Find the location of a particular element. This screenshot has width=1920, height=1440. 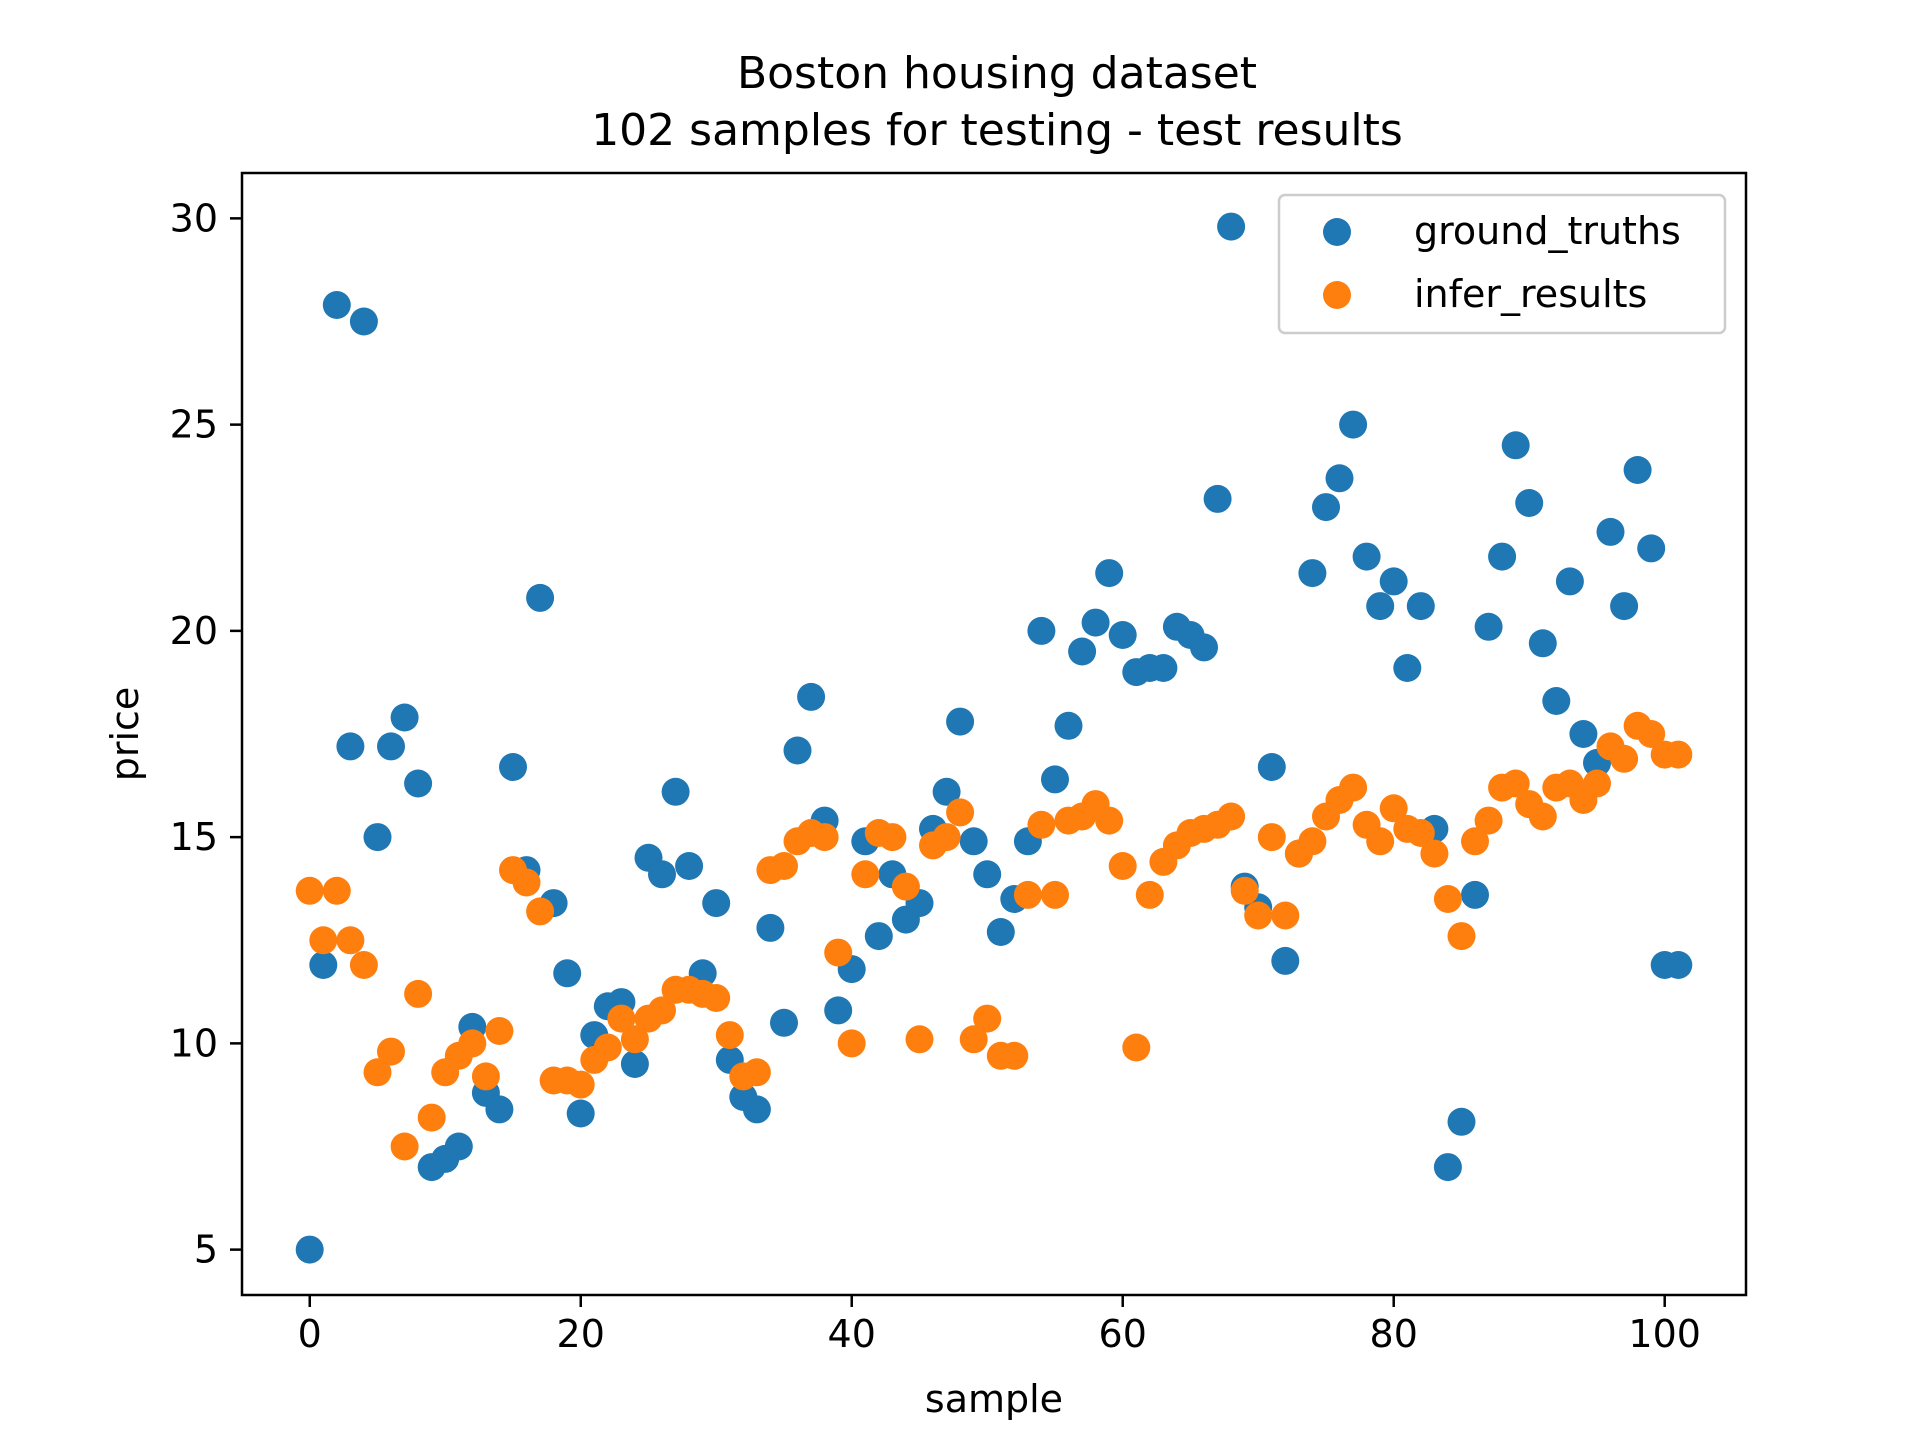

legend-marker-infer-results is located at coordinates (1337, 295).